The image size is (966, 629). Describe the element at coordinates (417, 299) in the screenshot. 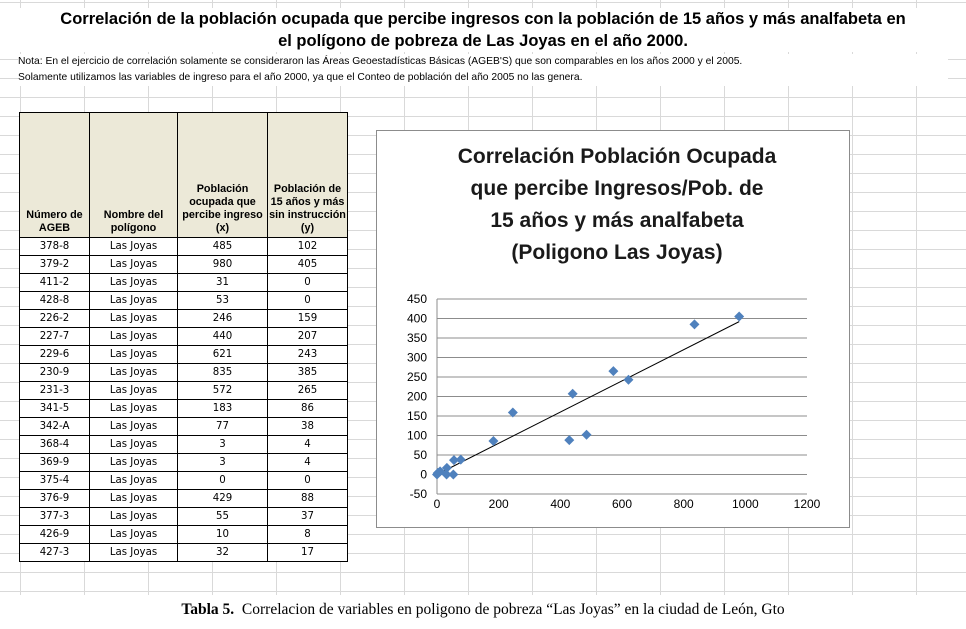

I see `y-tick-label: 450` at that location.